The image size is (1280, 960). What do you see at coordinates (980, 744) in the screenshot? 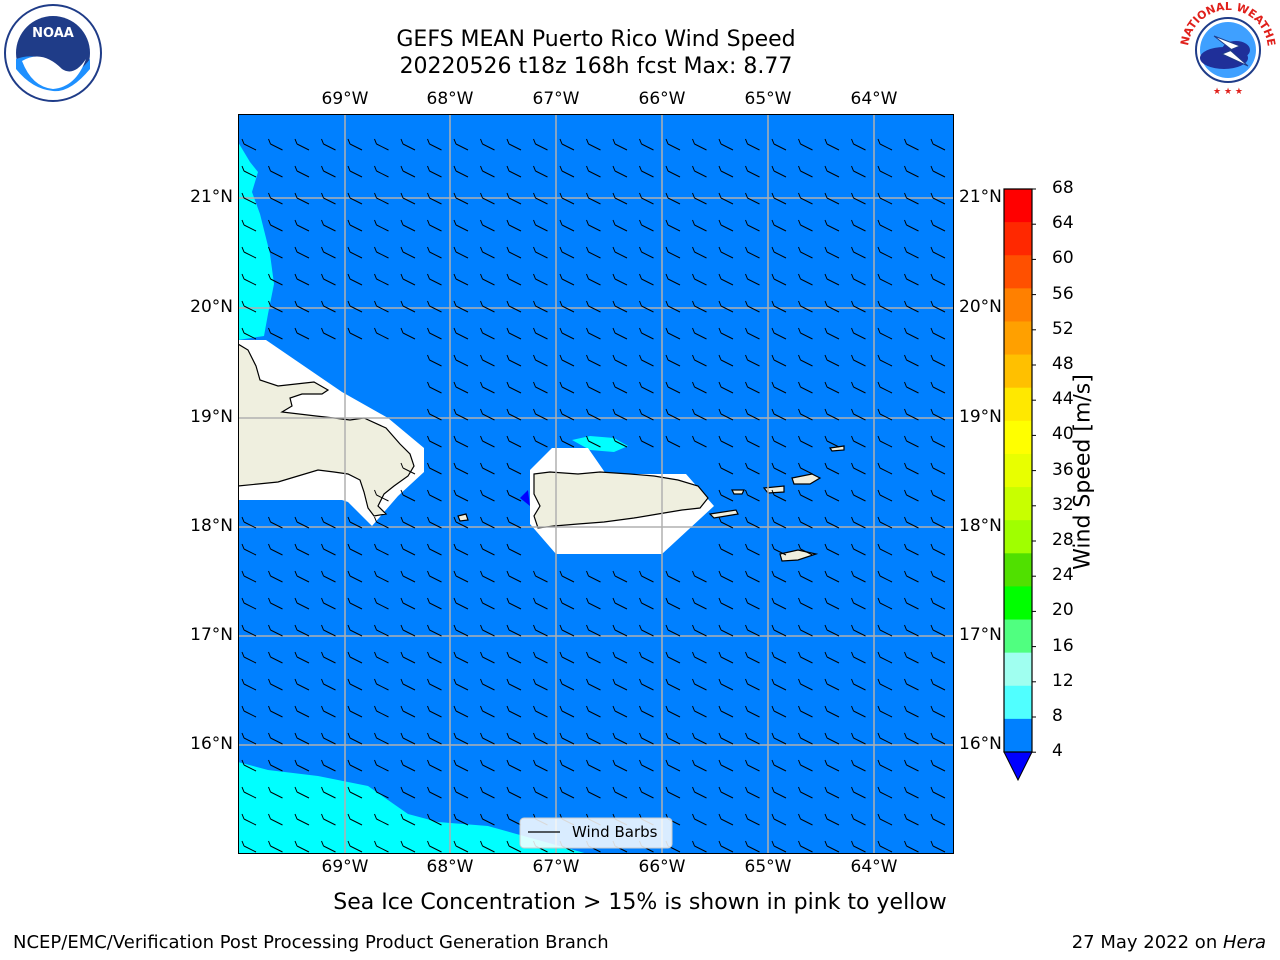
I see `lat-right-label: 16°N` at bounding box center [980, 744].